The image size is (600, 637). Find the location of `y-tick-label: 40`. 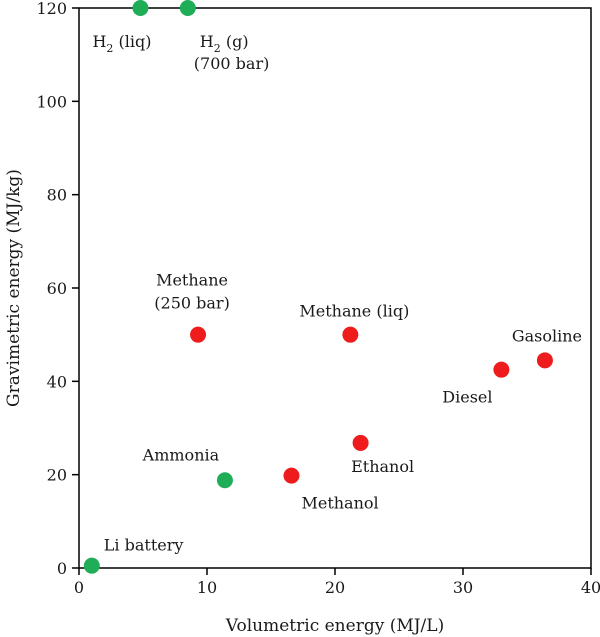

y-tick-label: 40 is located at coordinates (57, 381).